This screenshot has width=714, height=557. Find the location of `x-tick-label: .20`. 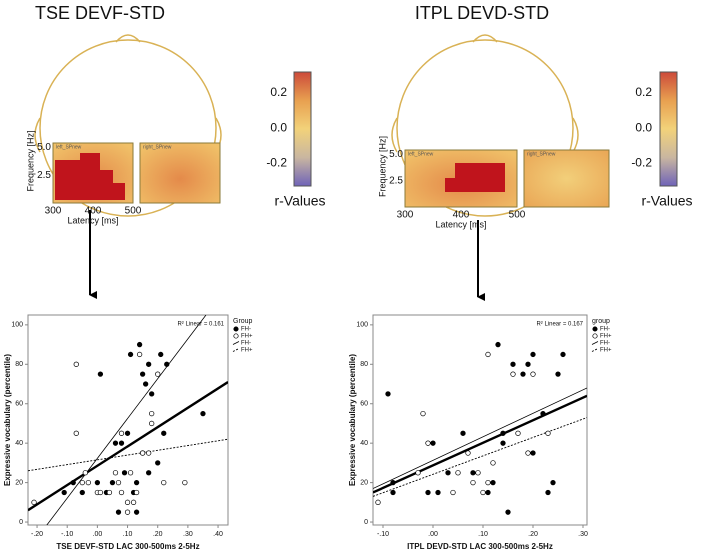

x-tick-label: .20 is located at coordinates (158, 534).